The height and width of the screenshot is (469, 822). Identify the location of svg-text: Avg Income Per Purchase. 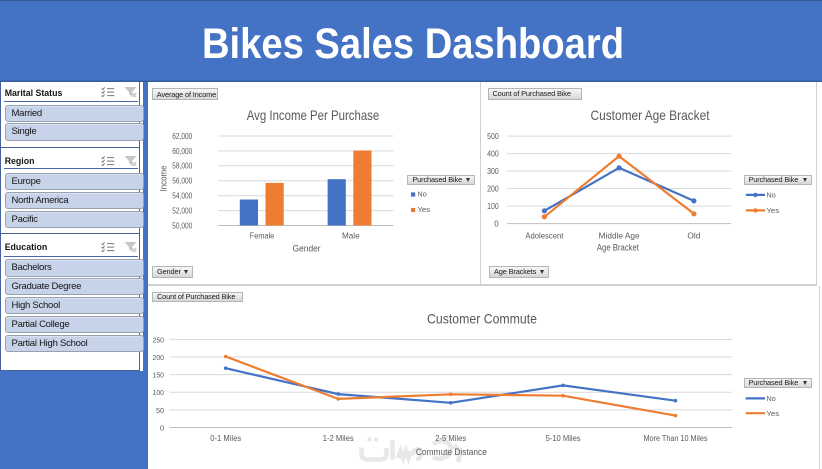
(313, 115).